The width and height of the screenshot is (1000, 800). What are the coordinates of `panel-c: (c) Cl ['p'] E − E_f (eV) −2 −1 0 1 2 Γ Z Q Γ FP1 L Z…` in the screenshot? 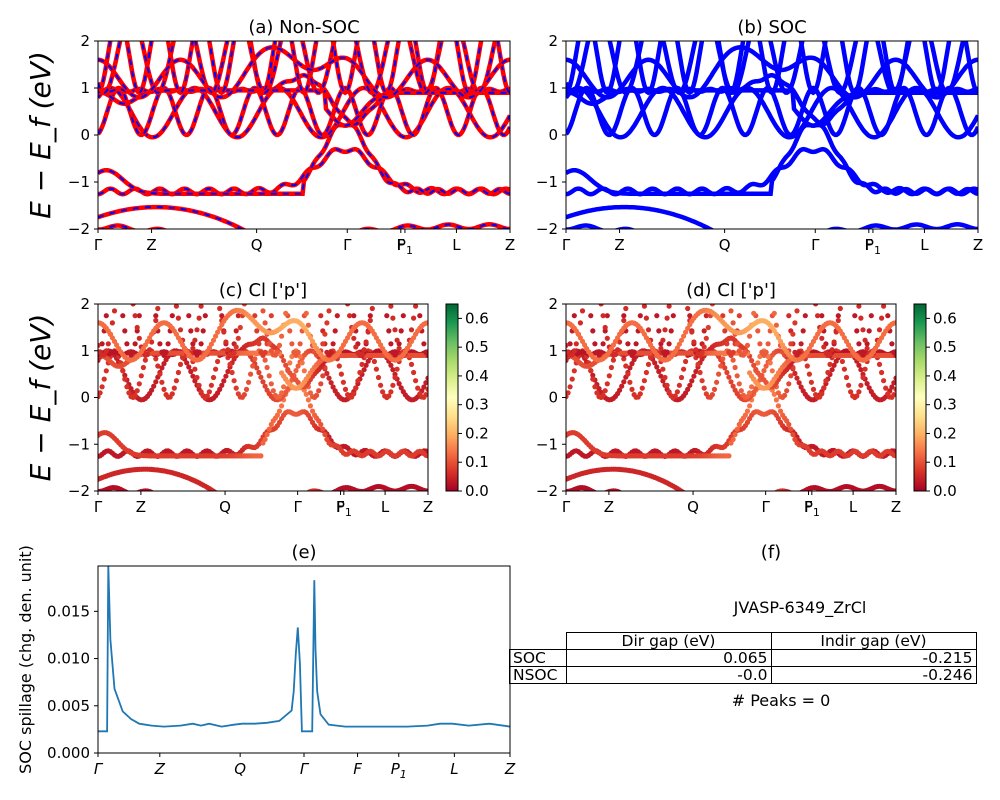 It's located at (256, 399).